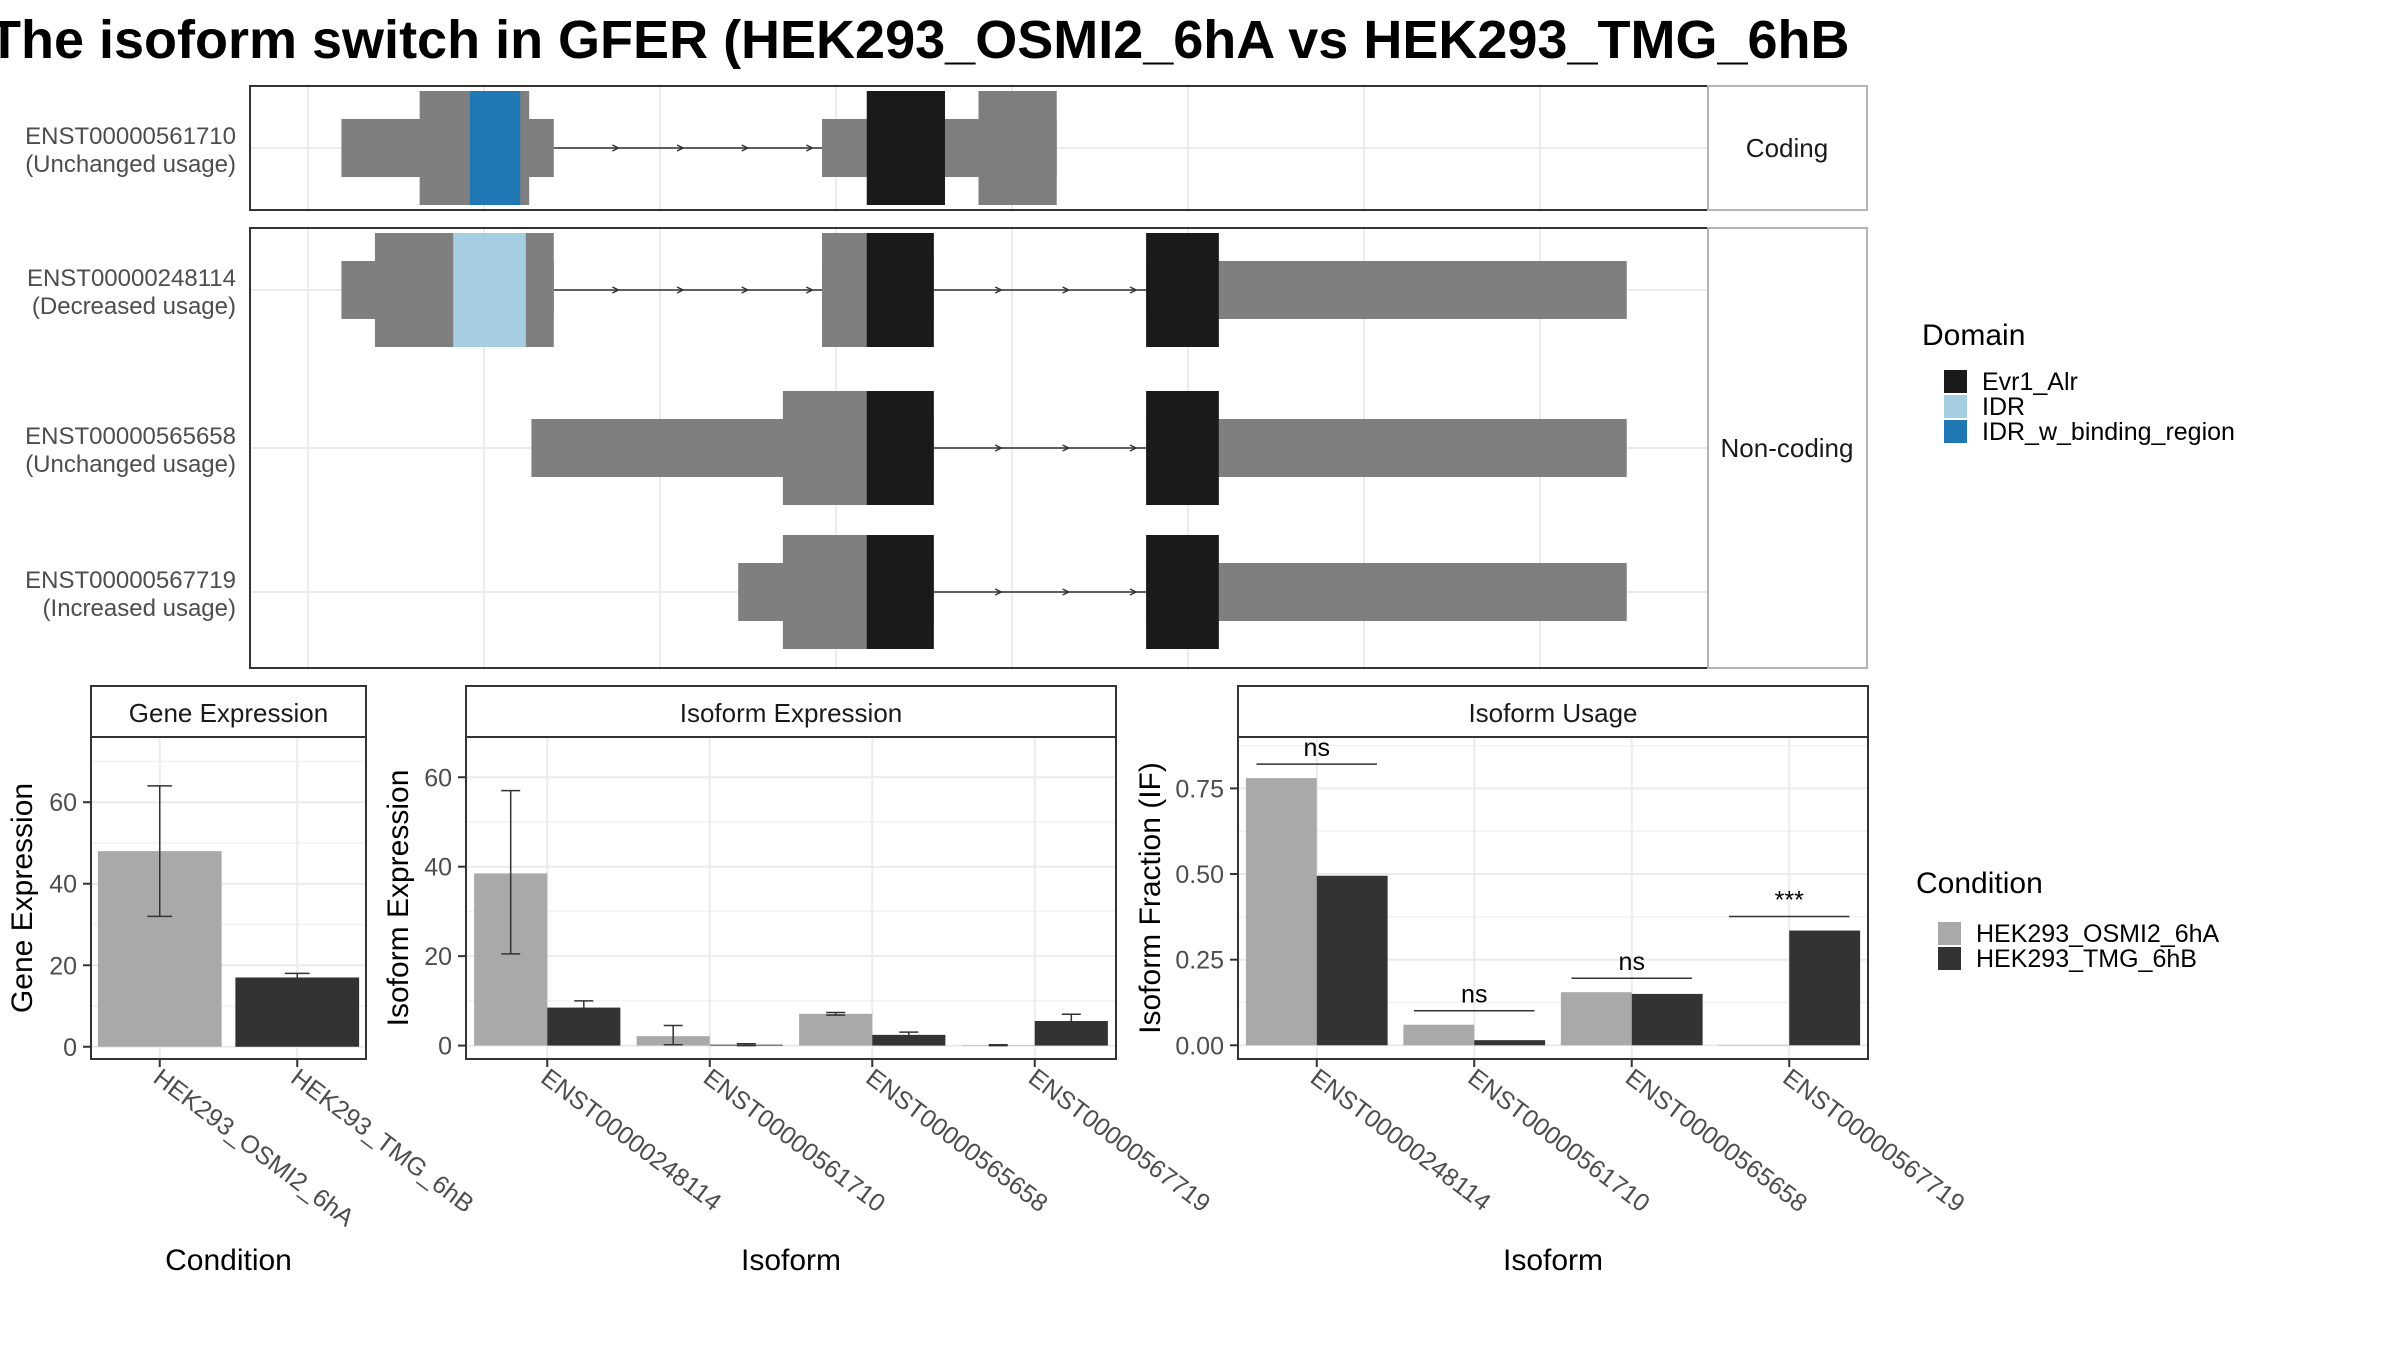 This screenshot has width=2400, height=1350. What do you see at coordinates (438, 868) in the screenshot?
I see `y-tick-label: 40` at bounding box center [438, 868].